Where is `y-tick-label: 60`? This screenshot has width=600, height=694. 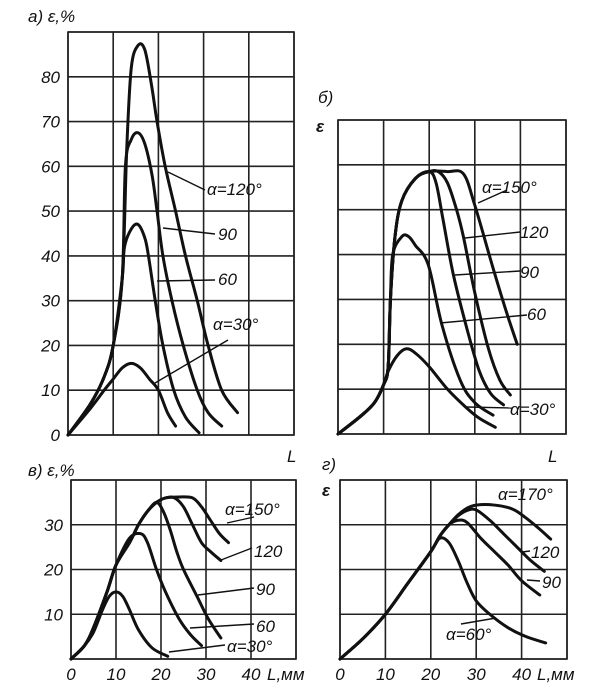
y-tick-label: 60 is located at coordinates (50, 166).